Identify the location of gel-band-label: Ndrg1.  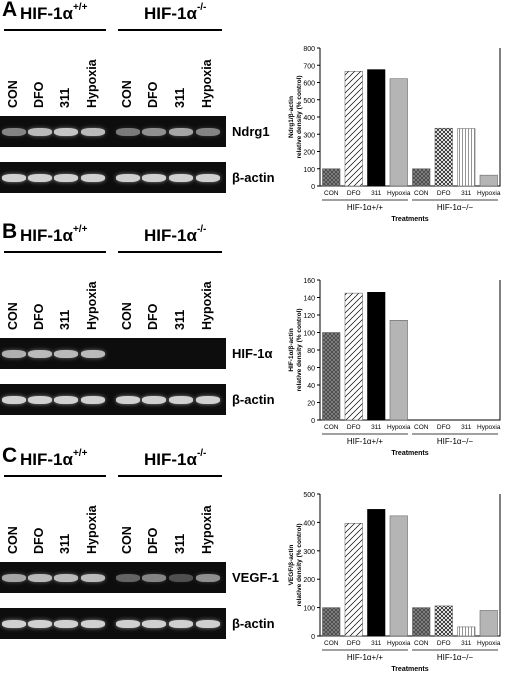
(251, 131).